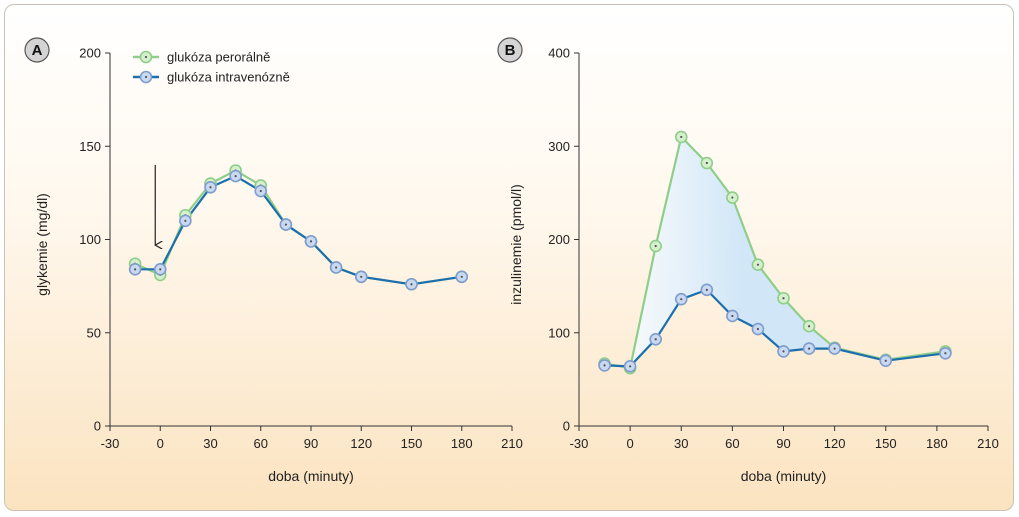 The image size is (1019, 517). What do you see at coordinates (559, 146) in the screenshot?
I see `y-tick-label: 300` at bounding box center [559, 146].